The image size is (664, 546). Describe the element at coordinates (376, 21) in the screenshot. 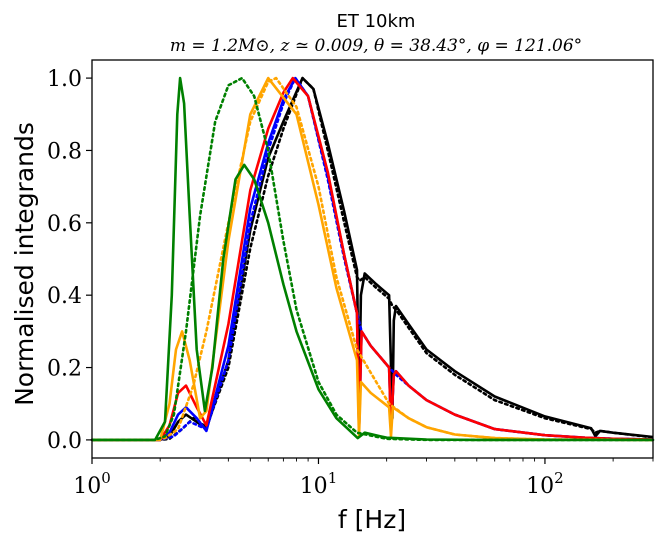

I see `chart-title: ET 10km` at that location.